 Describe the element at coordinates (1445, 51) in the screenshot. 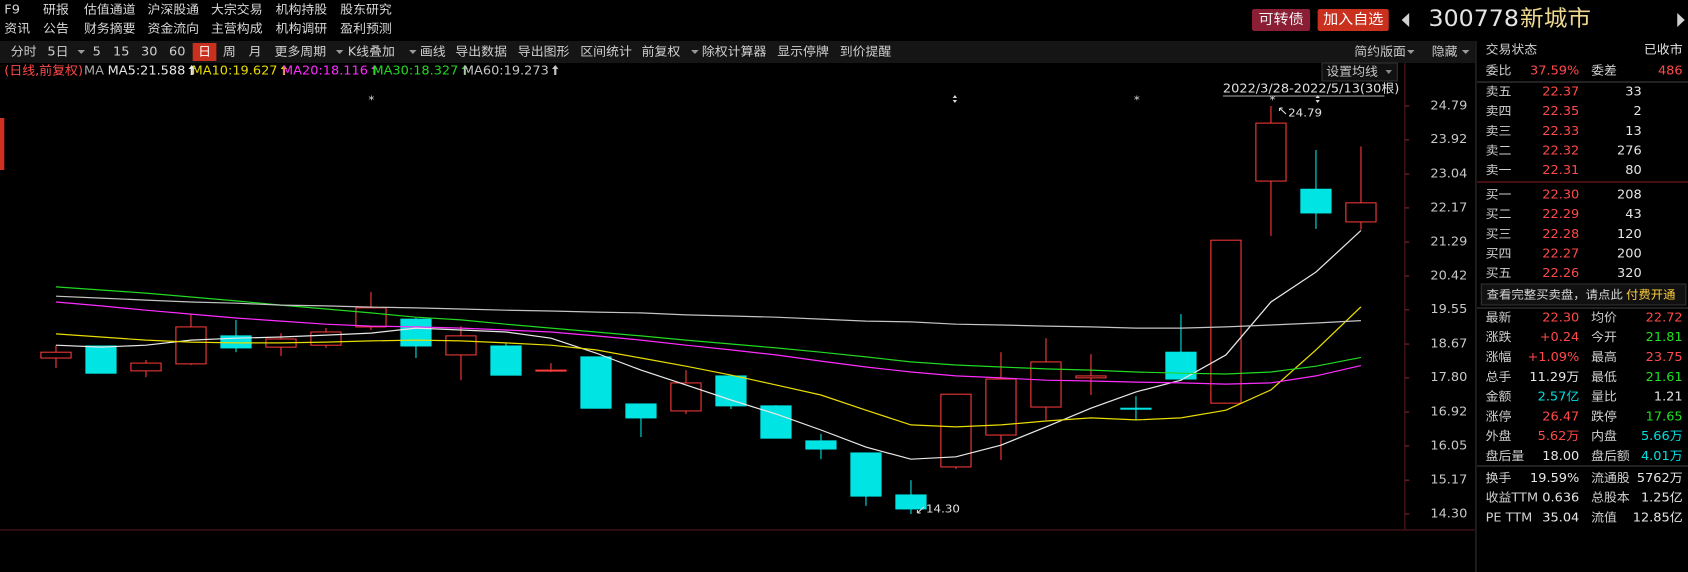

I see `toolbar-item: 隐藏` at that location.